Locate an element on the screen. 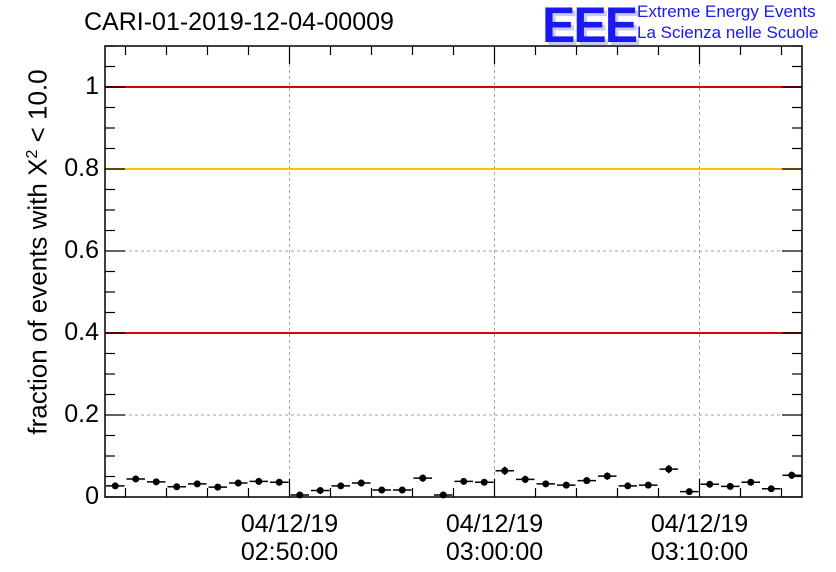 This screenshot has height=572, width=836. x-tick-label-1: 04/12/19 03:00:00 is located at coordinates (495, 538).